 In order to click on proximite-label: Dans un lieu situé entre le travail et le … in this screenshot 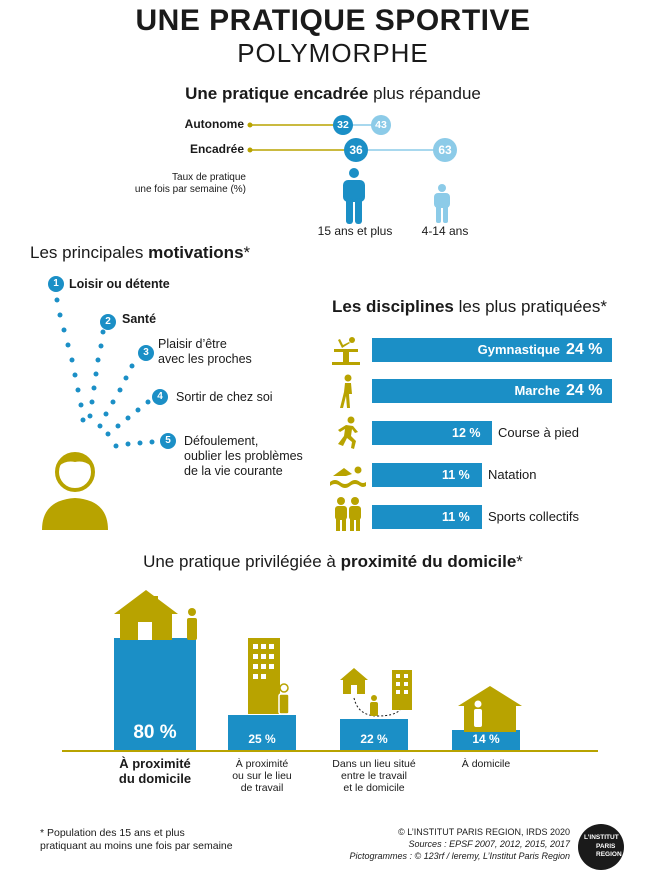, I will do `click(374, 776)`.